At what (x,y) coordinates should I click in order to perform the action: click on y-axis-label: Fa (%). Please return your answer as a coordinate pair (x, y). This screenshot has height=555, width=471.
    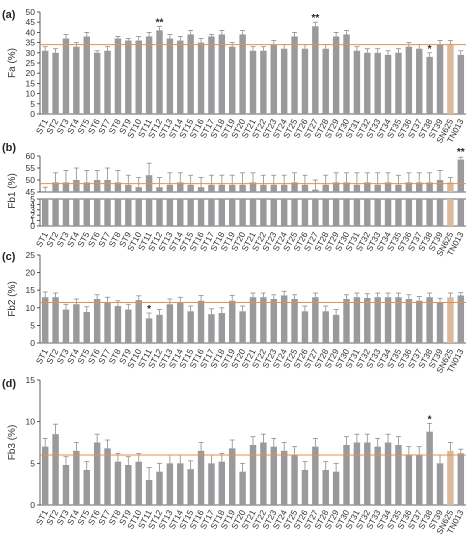
    Looking at the image, I should click on (12, 63).